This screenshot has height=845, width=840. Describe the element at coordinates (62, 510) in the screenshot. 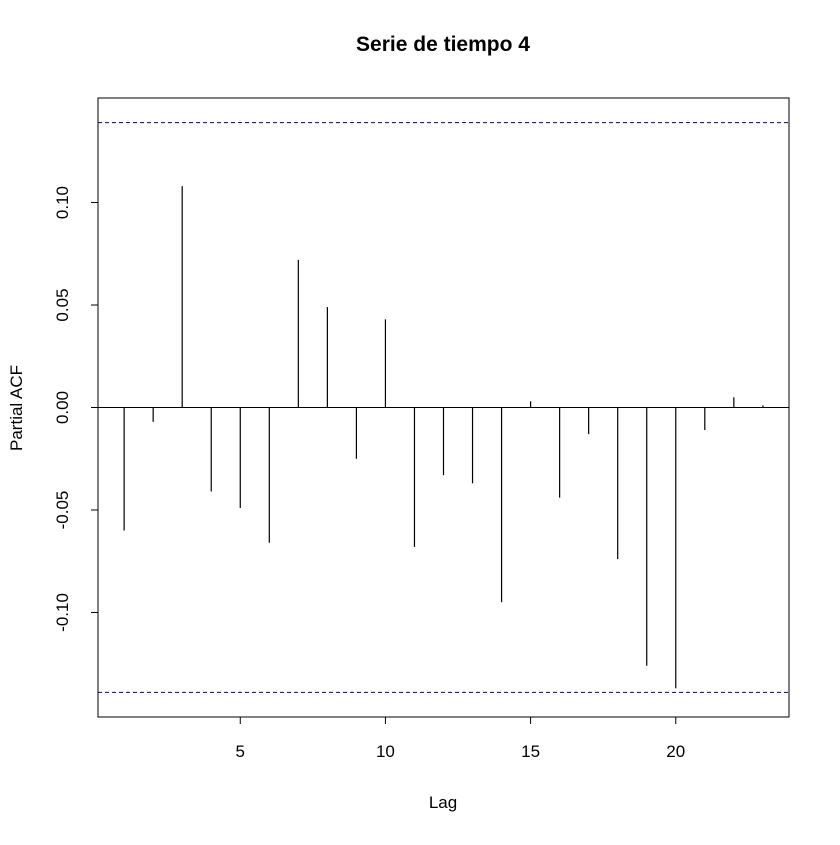

I see `y-tick-label-1: -0.05` at that location.